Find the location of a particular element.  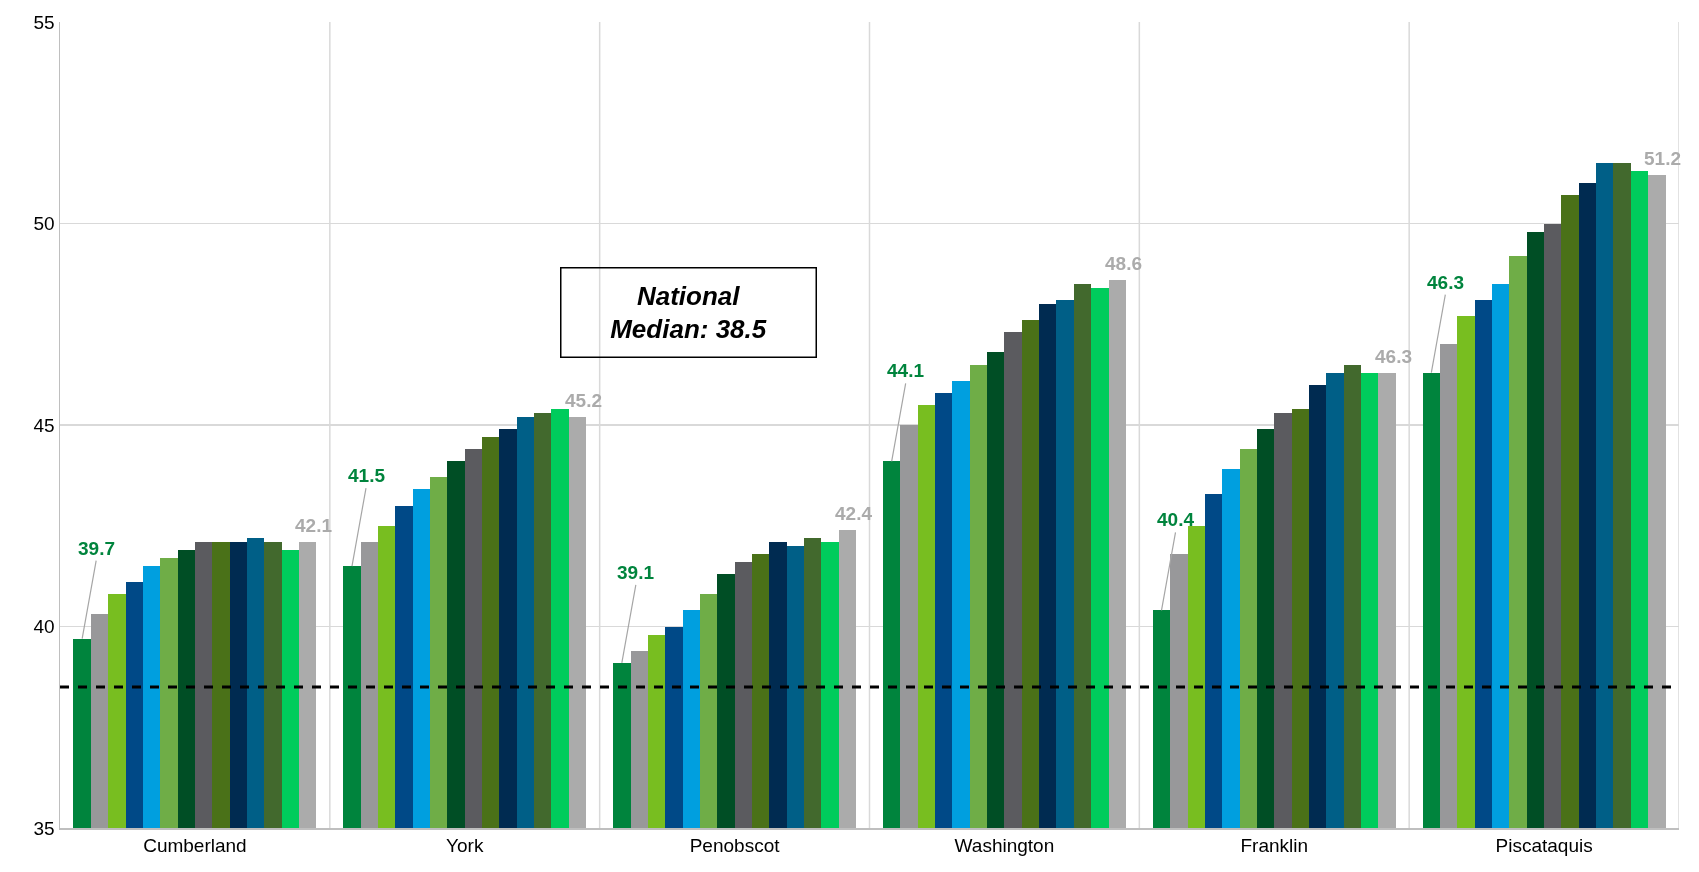

data-label: 41.5 is located at coordinates (367, 475).